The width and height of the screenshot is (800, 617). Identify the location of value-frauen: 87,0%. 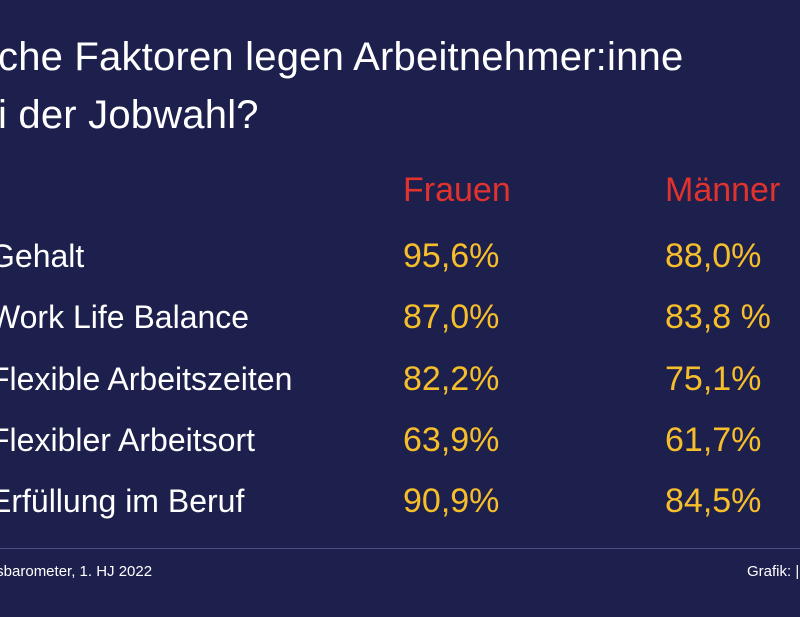
(451, 317).